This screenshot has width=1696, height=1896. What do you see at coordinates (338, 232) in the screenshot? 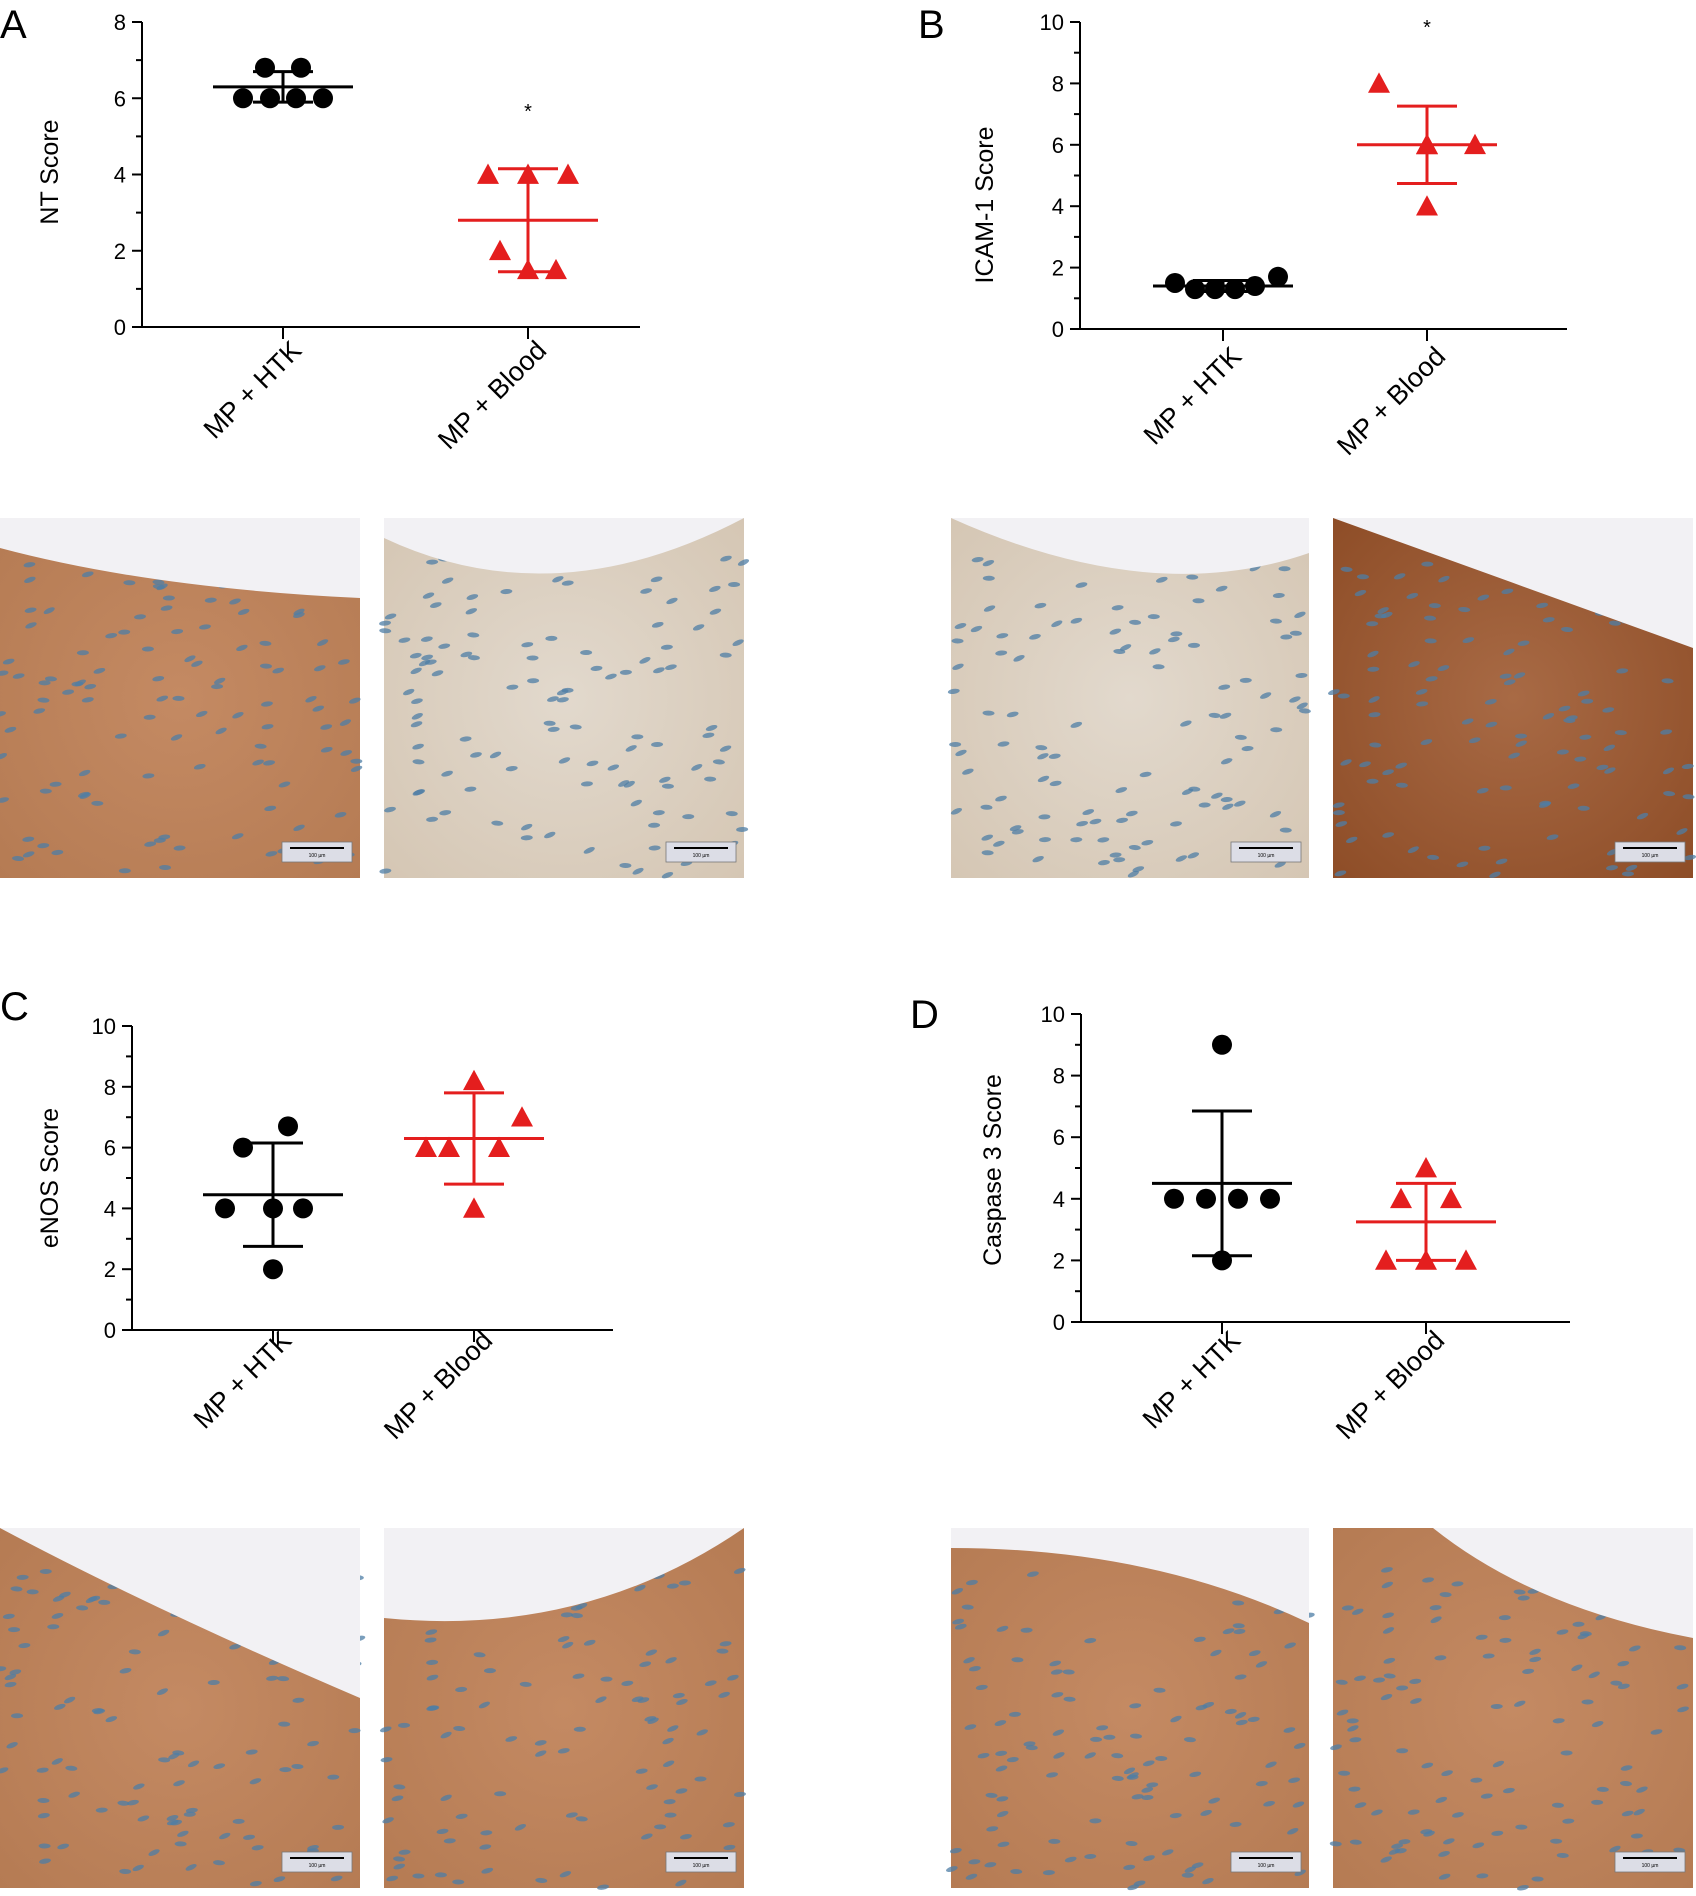
I see `chart-panel-a: 0 2 4 6 8 NT Score MP + HTK MP + Blood *` at bounding box center [338, 232].